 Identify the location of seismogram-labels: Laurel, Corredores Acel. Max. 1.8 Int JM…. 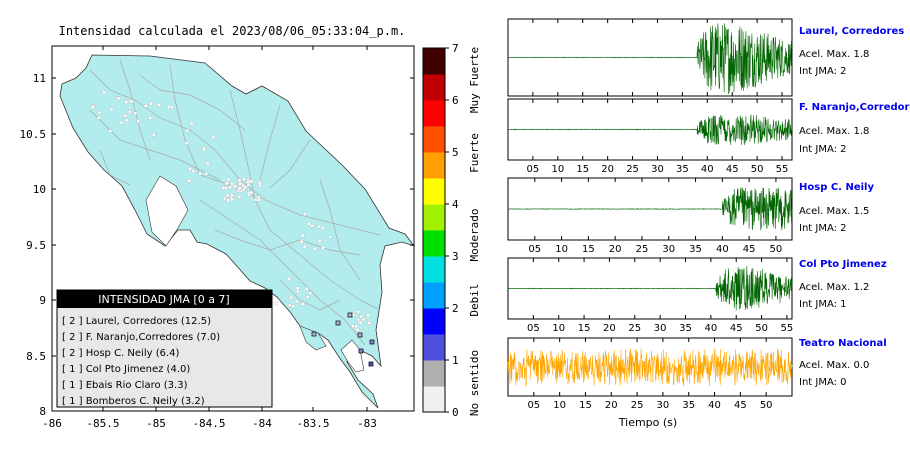
(854, 207).